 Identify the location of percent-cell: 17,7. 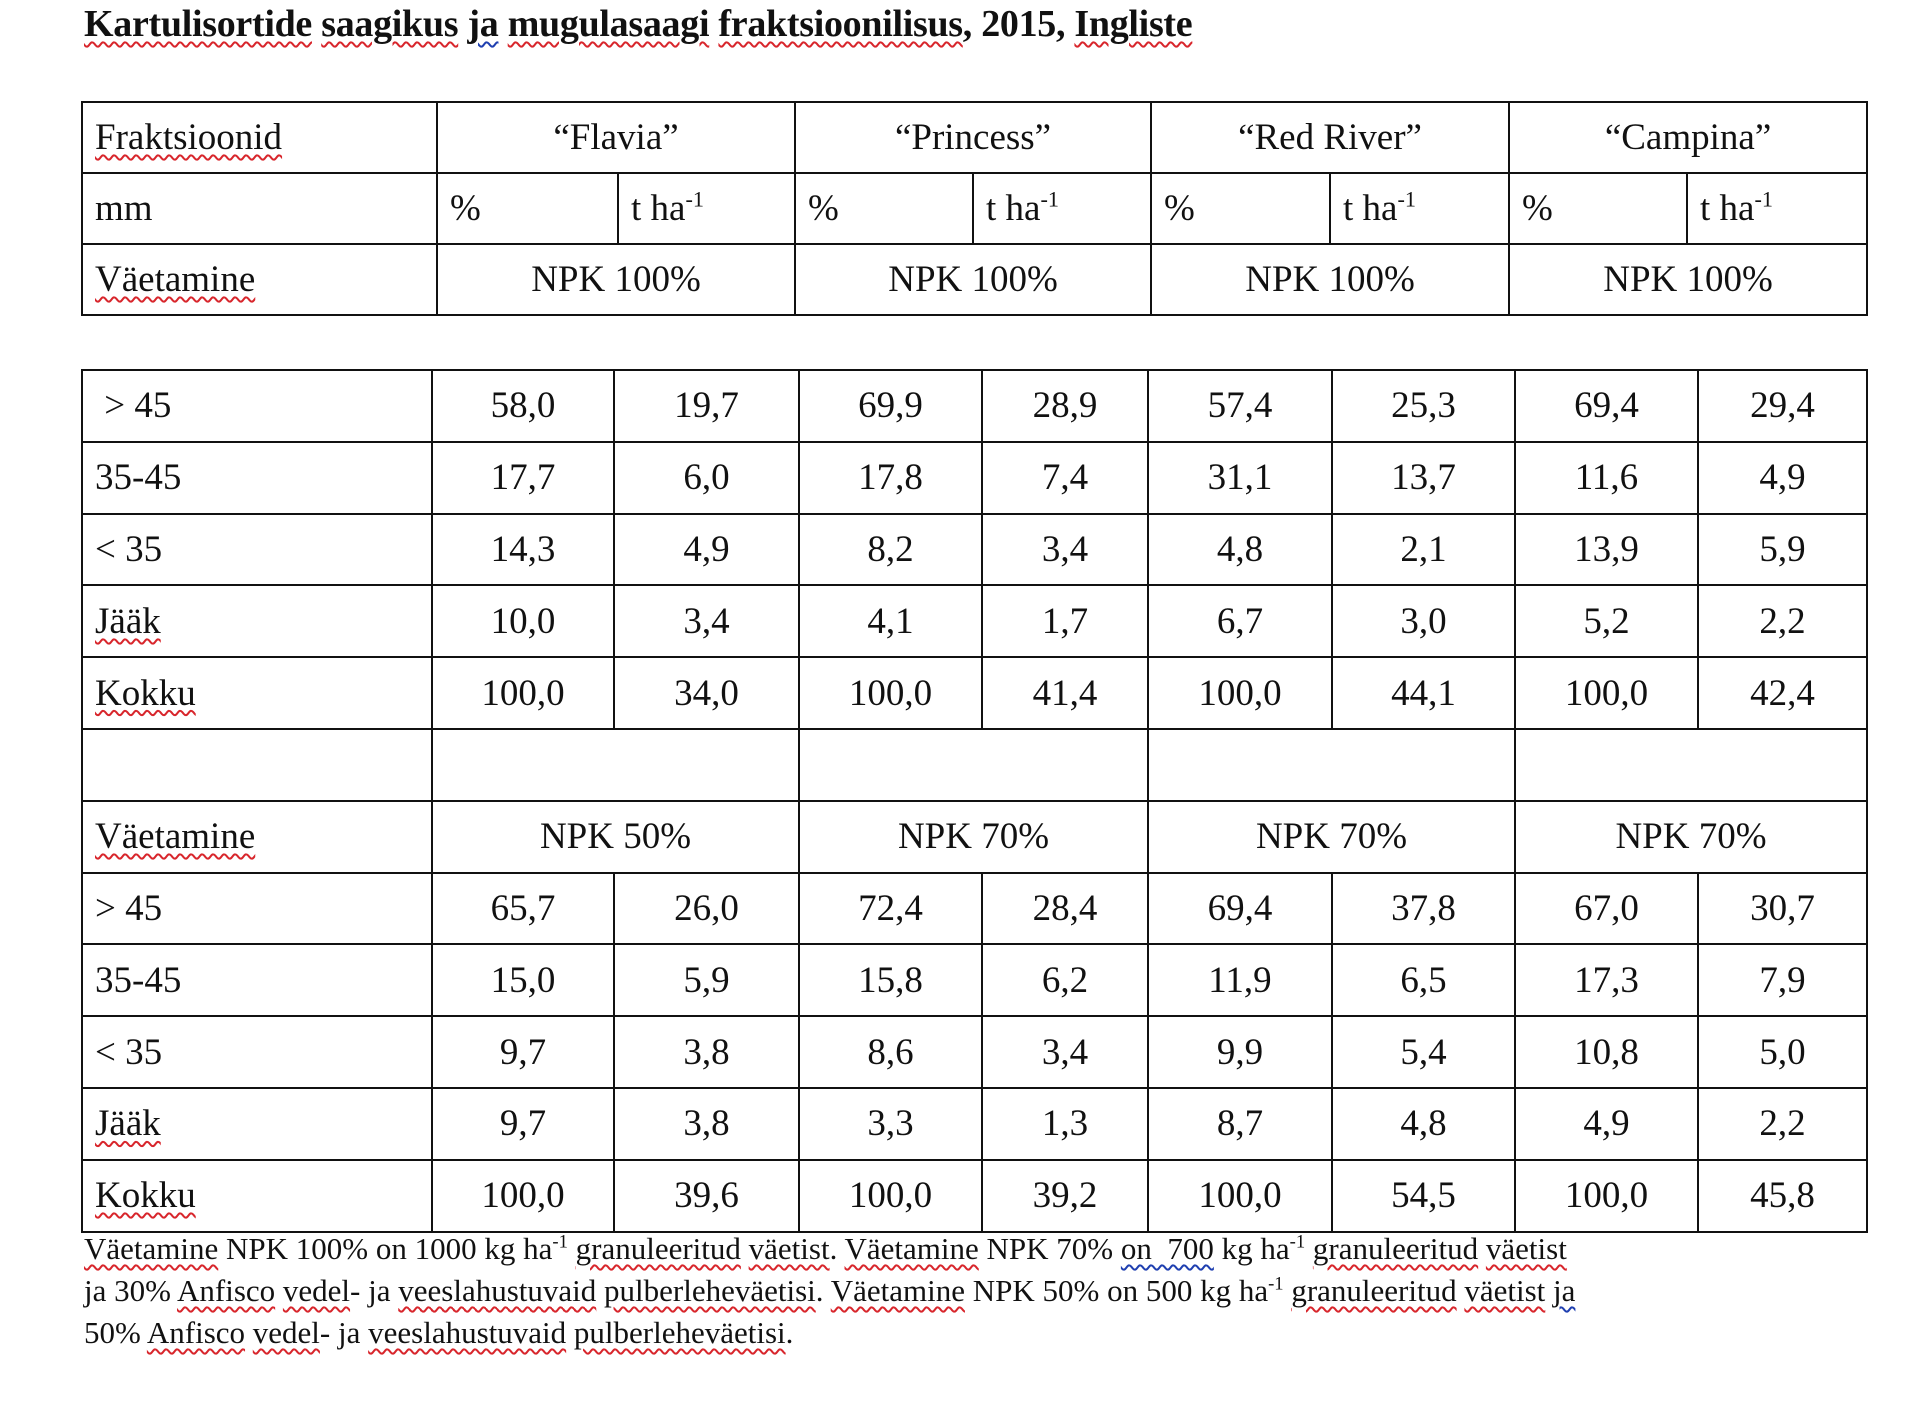
(523, 477).